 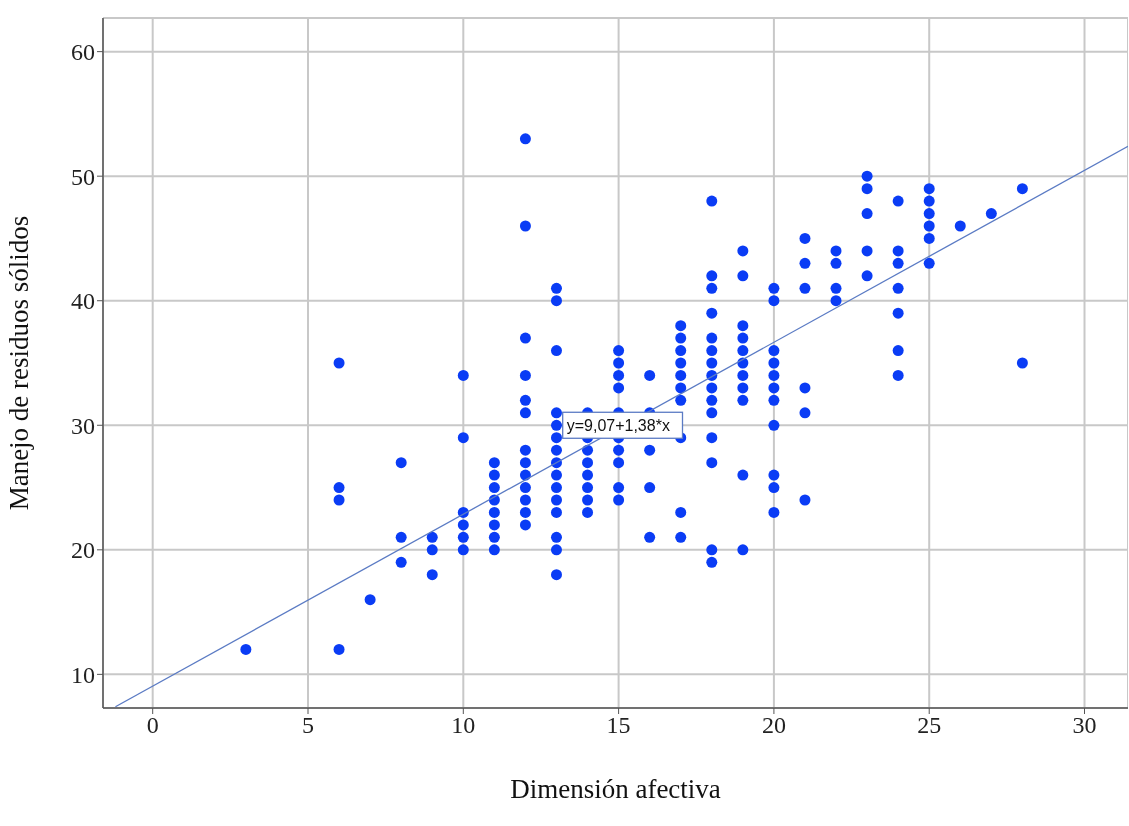 I want to click on x-tick-label: 25, so click(x=929, y=725).